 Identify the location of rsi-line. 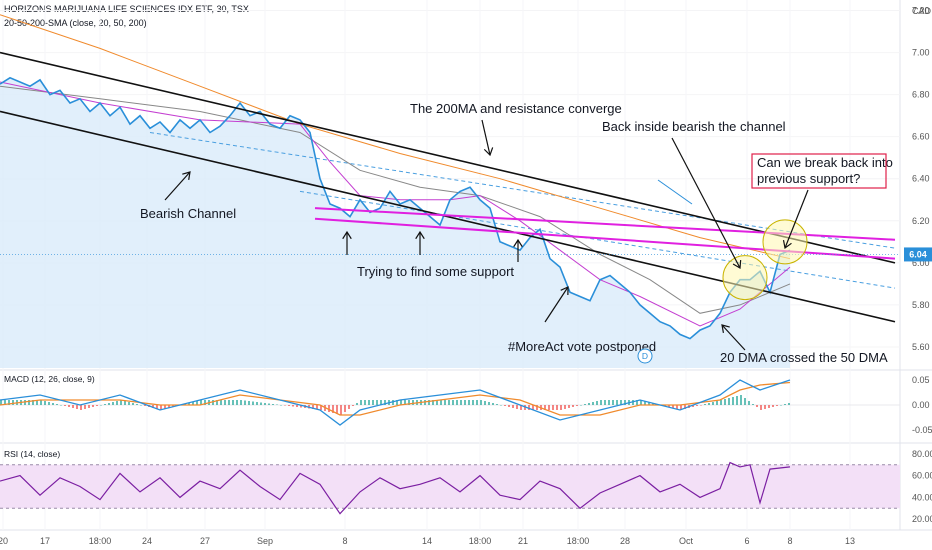
(395, 488).